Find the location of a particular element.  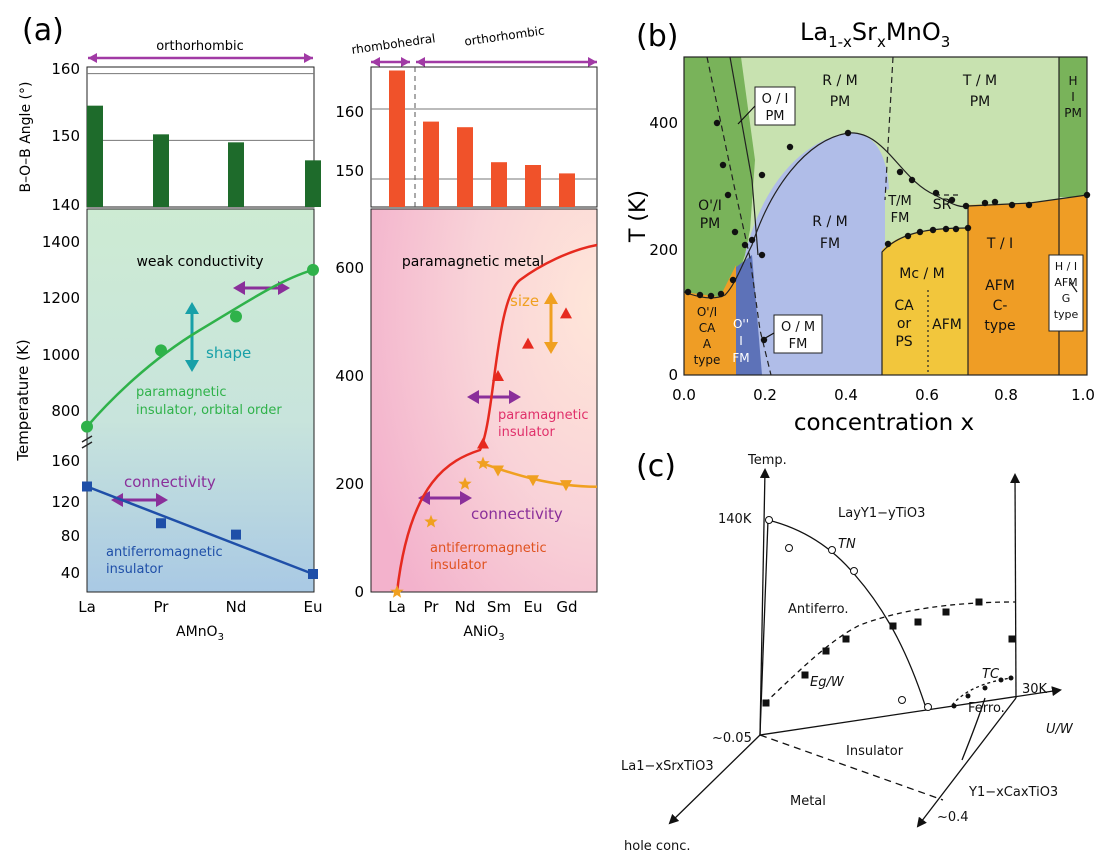

c-label-antiferro: Antiferro. is located at coordinates (818, 609).